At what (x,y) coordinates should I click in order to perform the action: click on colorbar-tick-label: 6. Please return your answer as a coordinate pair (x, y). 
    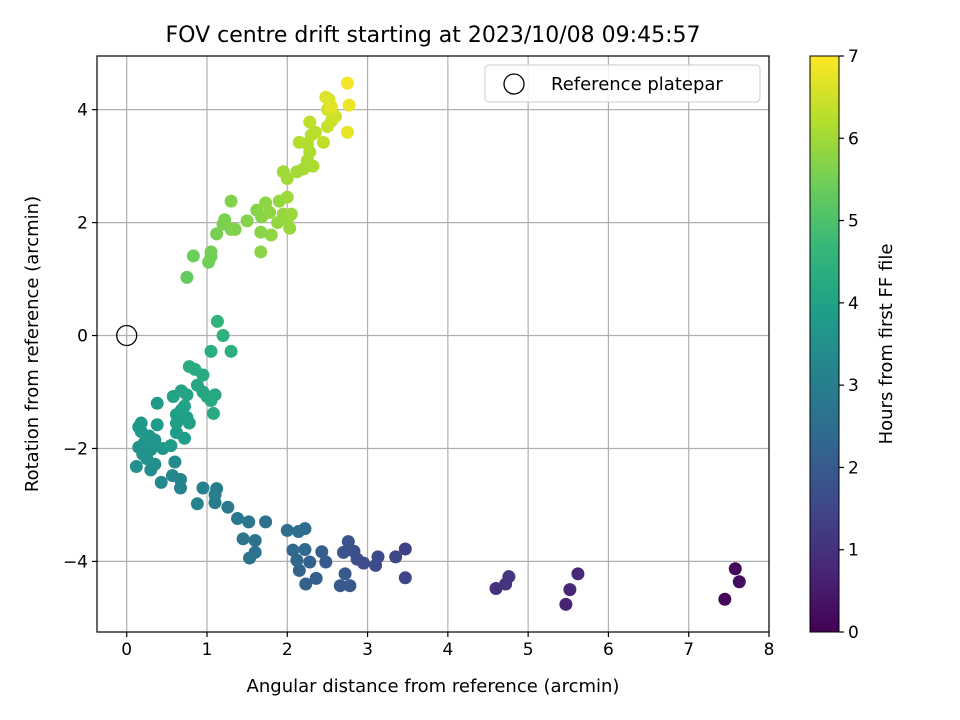
    Looking at the image, I should click on (853, 139).